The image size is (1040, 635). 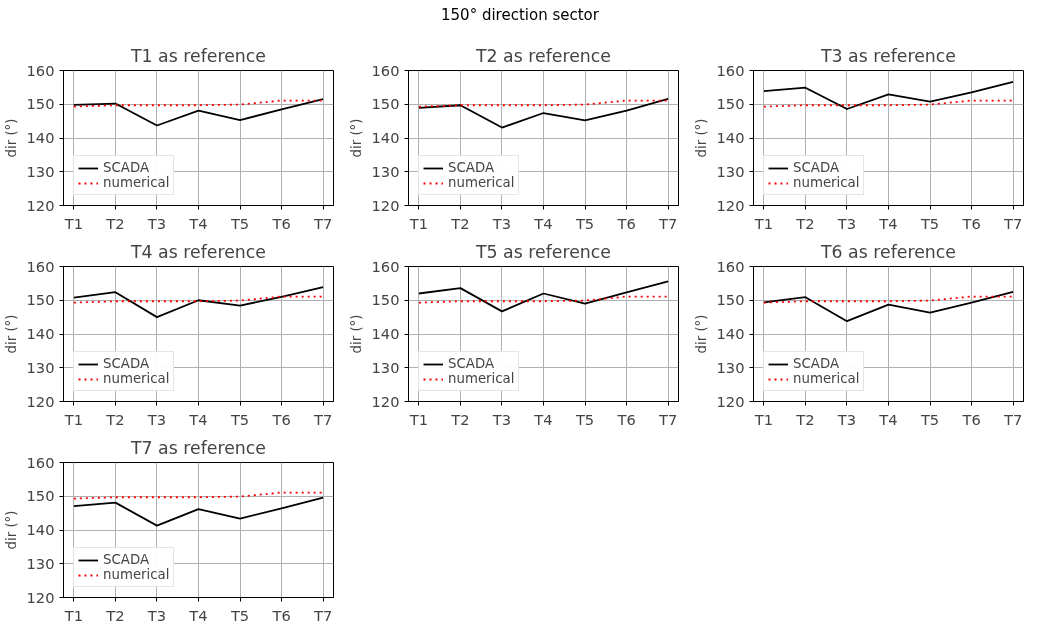 What do you see at coordinates (198, 251) in the screenshot?
I see `chart-title: T4 as reference` at bounding box center [198, 251].